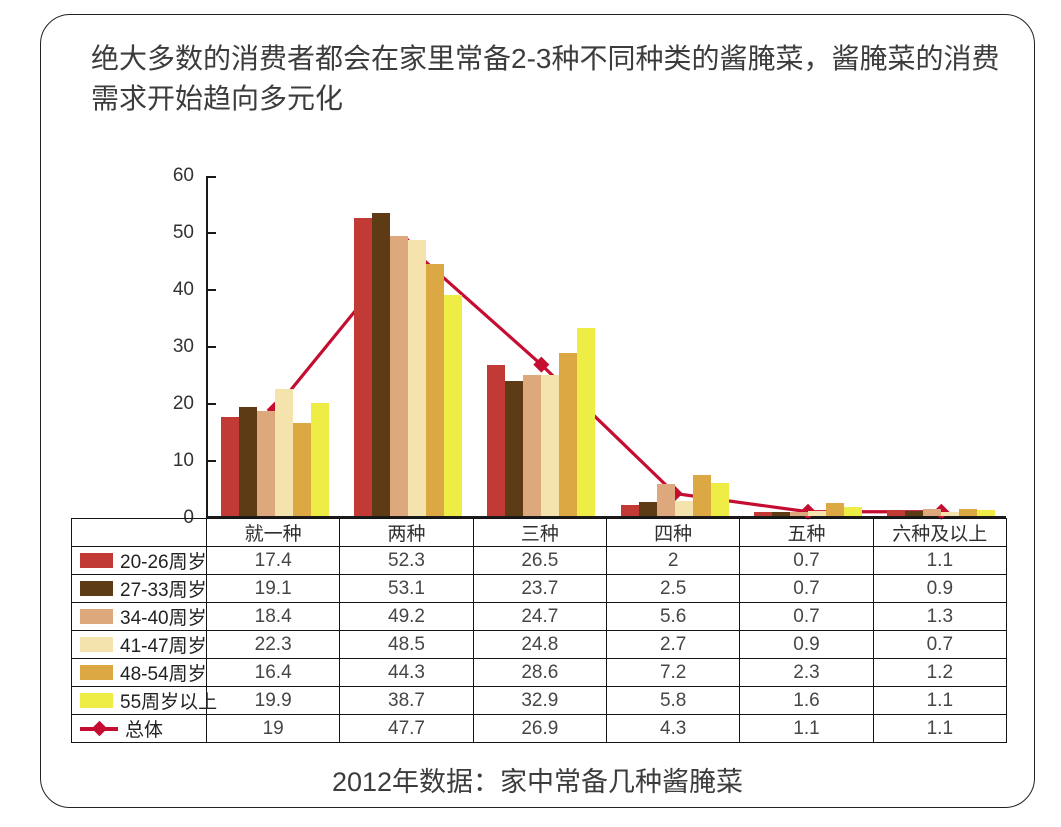 The width and height of the screenshot is (1061, 827). Describe the element at coordinates (539, 532) in the screenshot. I see `table-header-row: 就一种 两种 三种 四种 五种 六种及以上` at that location.